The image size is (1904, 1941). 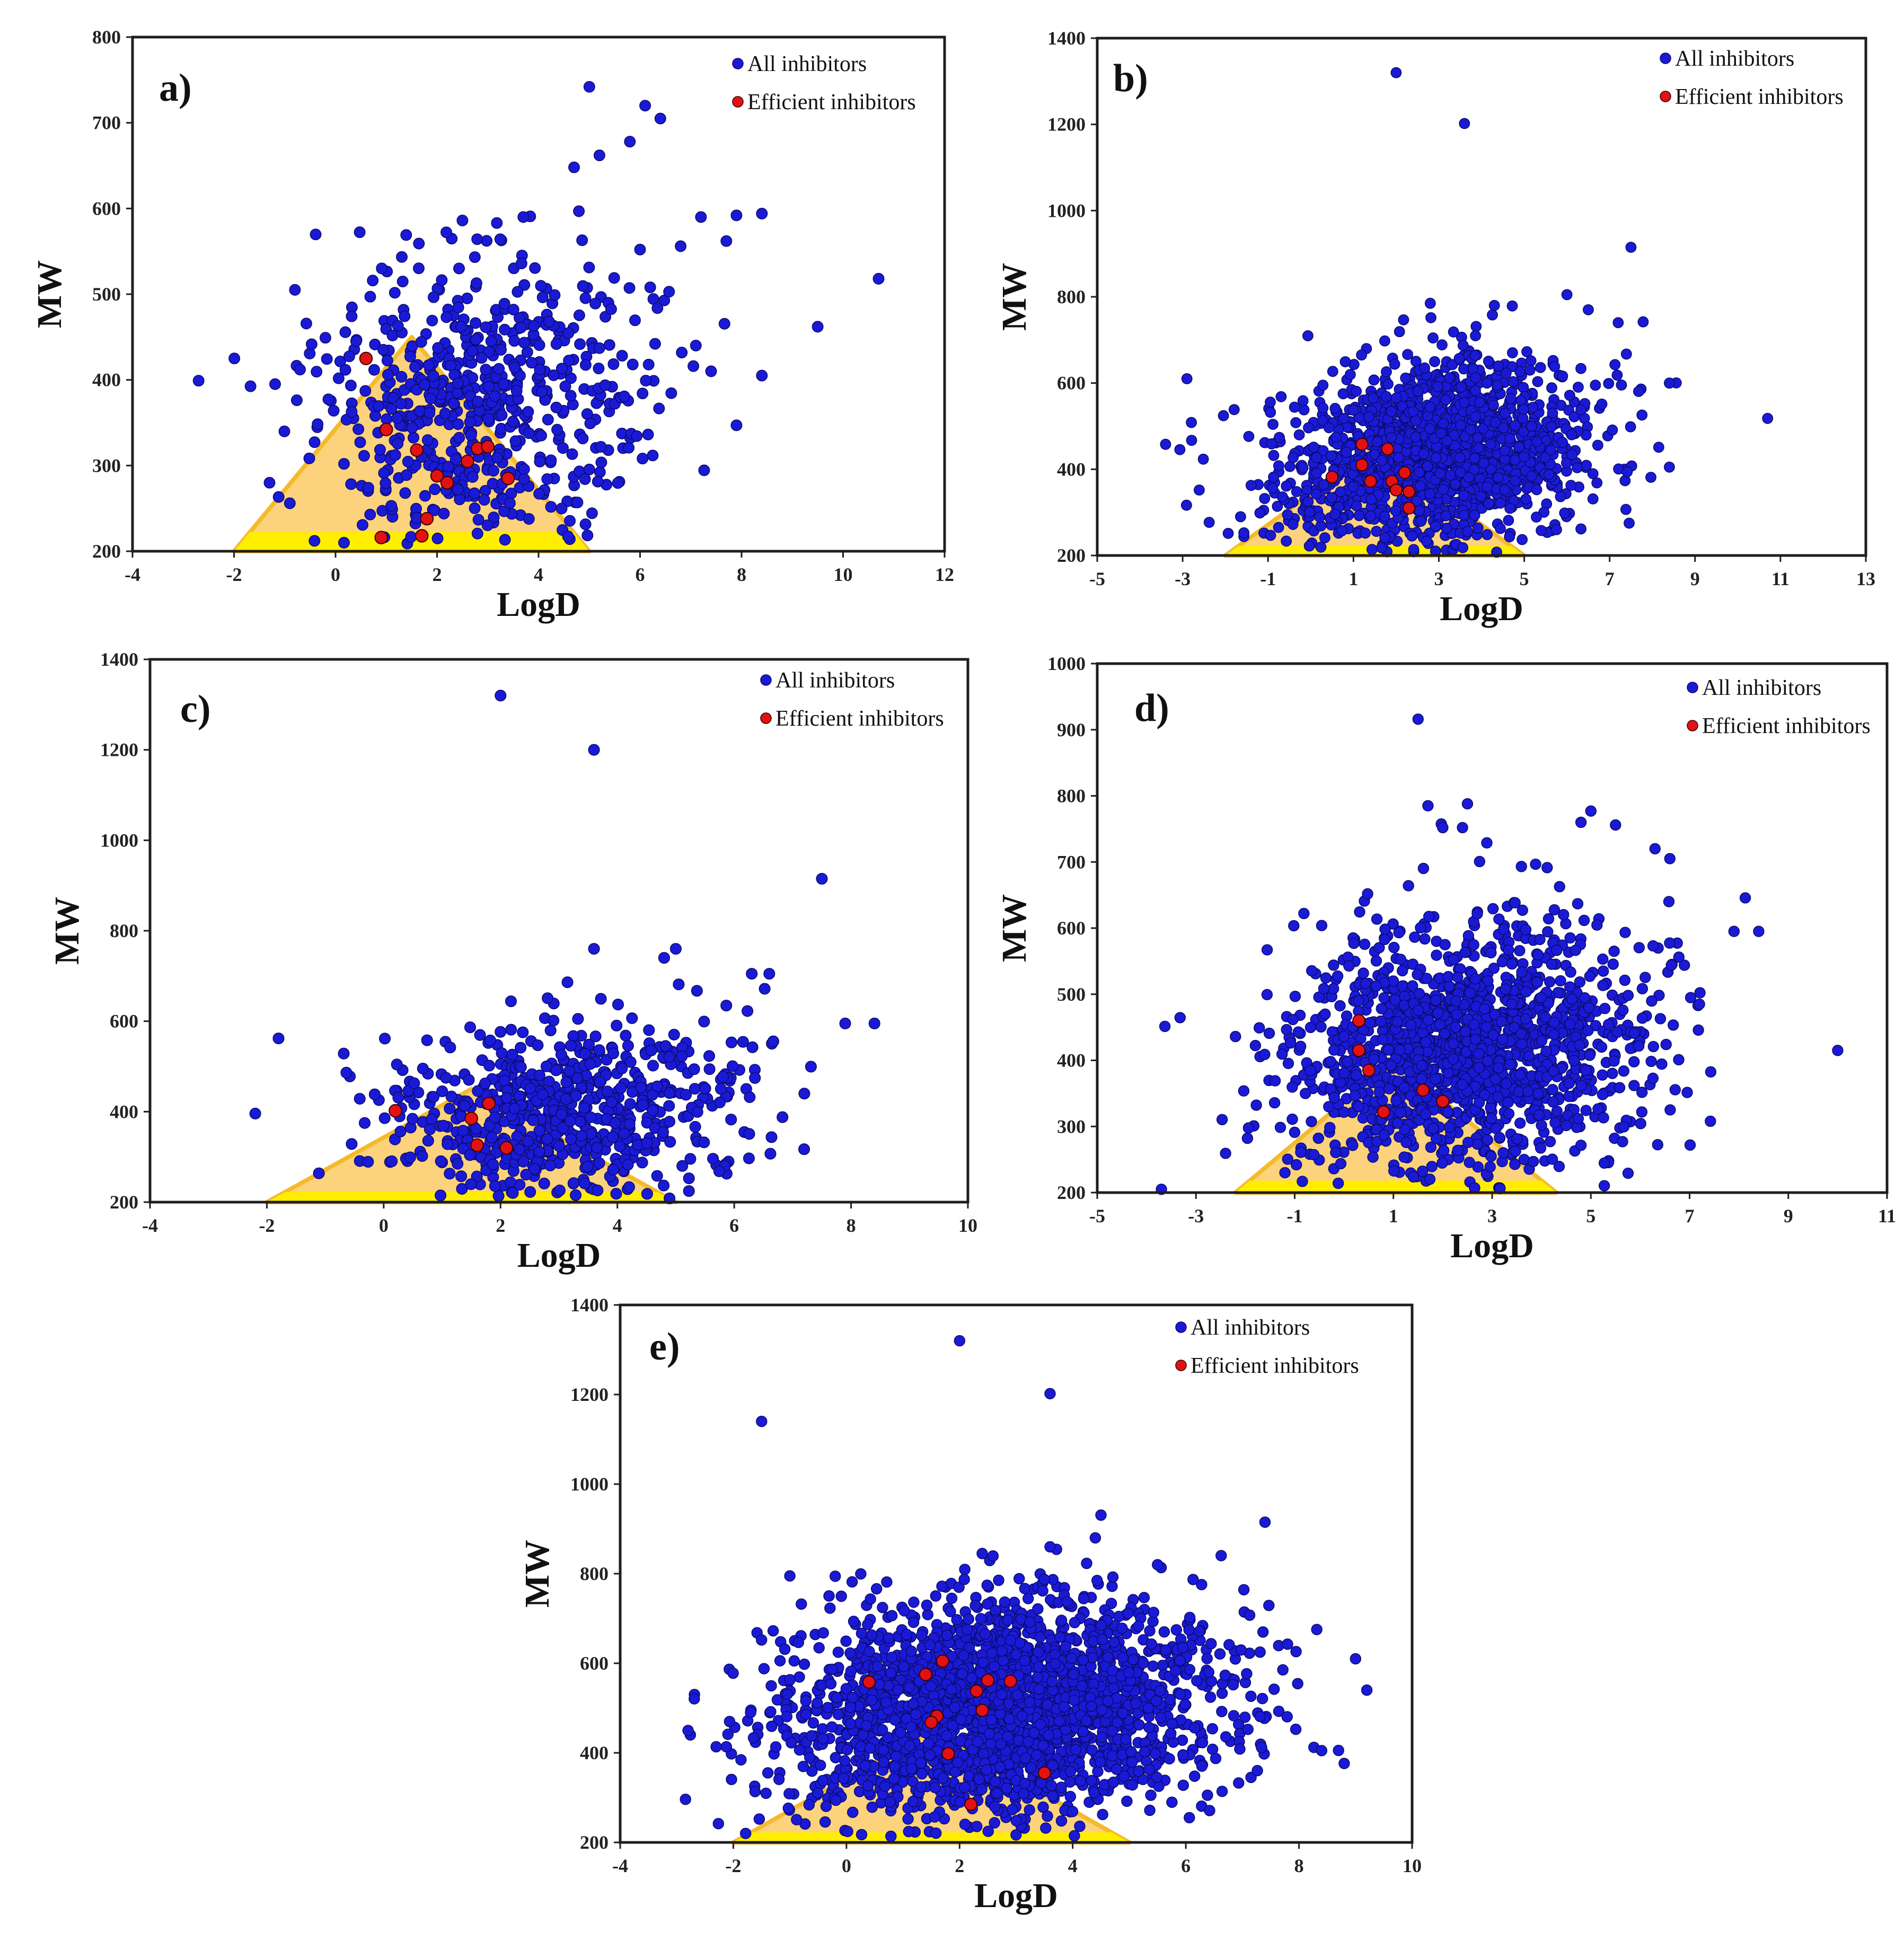 What do you see at coordinates (1524, 578) in the screenshot?
I see `x-tick-label: 5` at bounding box center [1524, 578].